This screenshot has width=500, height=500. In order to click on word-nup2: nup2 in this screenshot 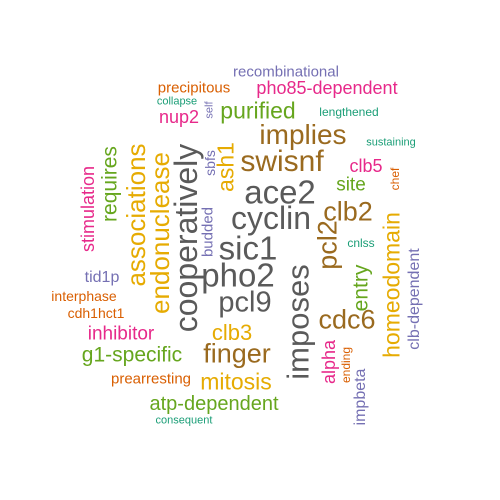, I will do `click(179, 117)`.